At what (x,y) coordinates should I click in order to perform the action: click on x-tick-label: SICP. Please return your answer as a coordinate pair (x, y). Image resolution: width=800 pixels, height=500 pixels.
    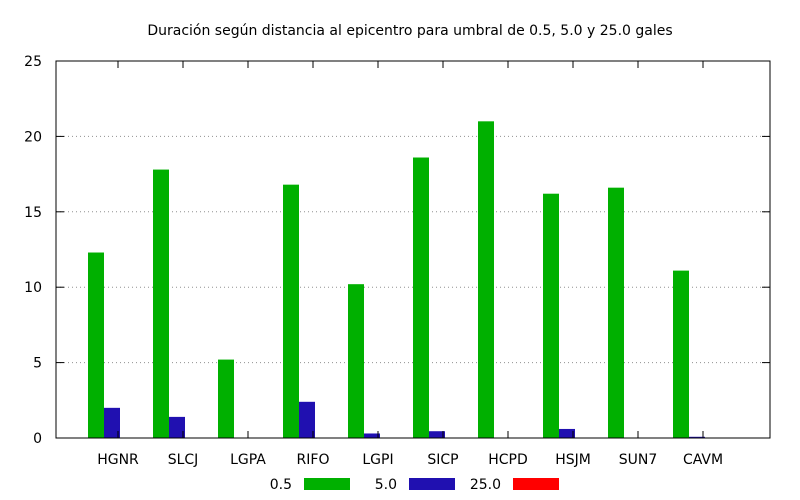
    Looking at the image, I should click on (442, 460).